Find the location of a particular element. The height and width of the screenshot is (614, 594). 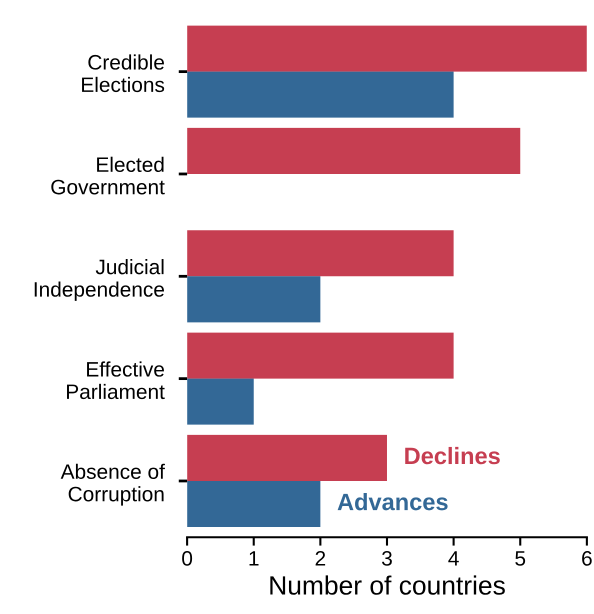

y-tick-label: Absence of Corruption is located at coordinates (112, 485).